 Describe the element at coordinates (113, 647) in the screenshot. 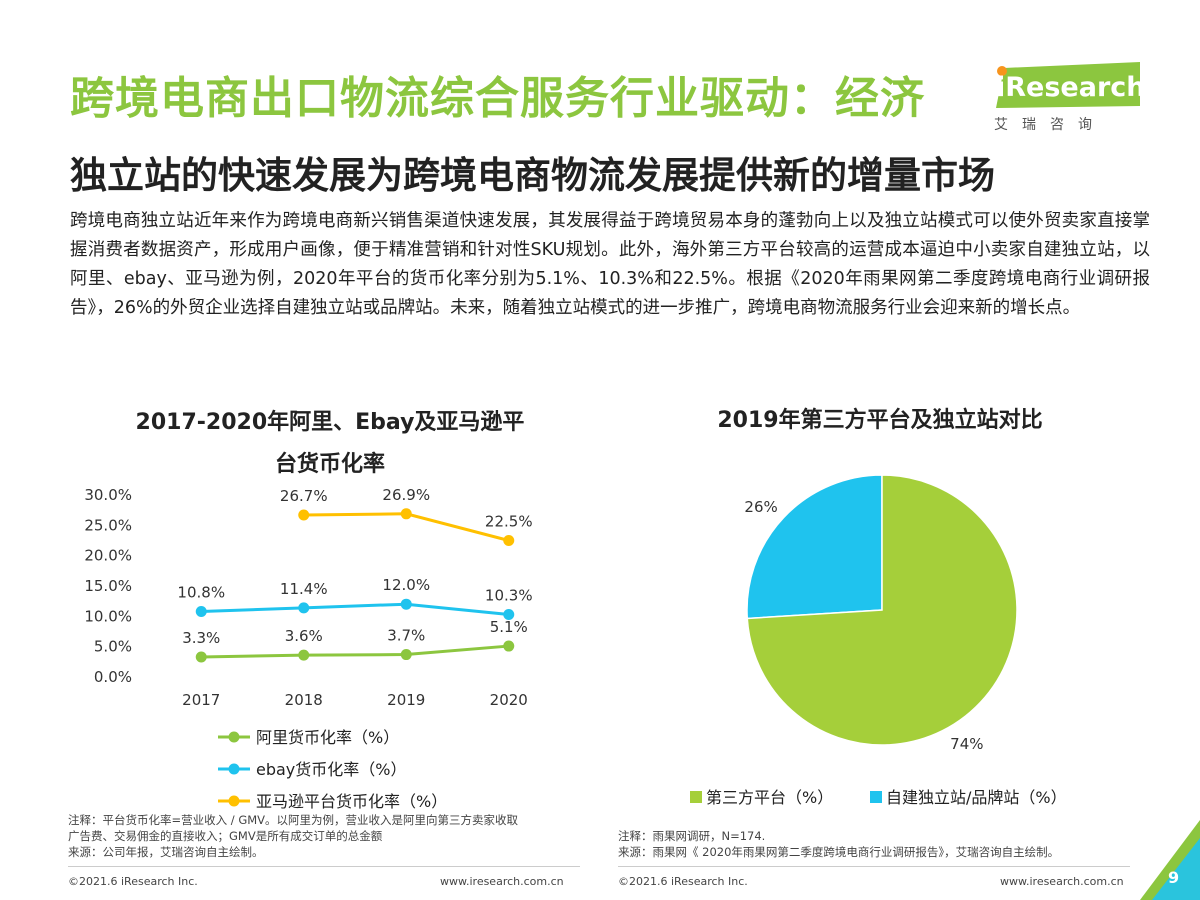

I see `y-tick-label: 5.0%` at that location.